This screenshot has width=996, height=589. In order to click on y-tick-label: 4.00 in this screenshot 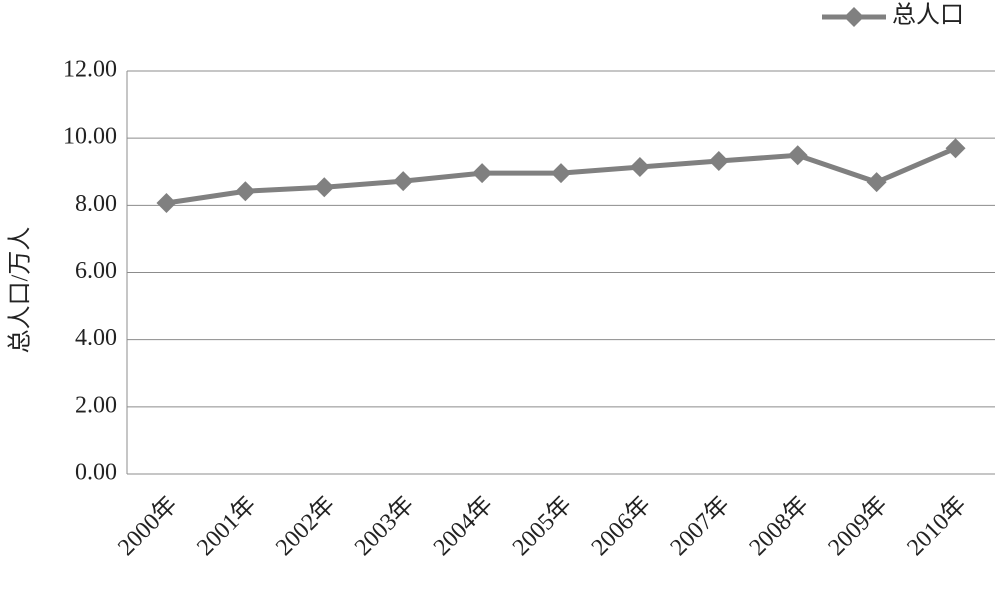, I will do `click(96, 338)`.